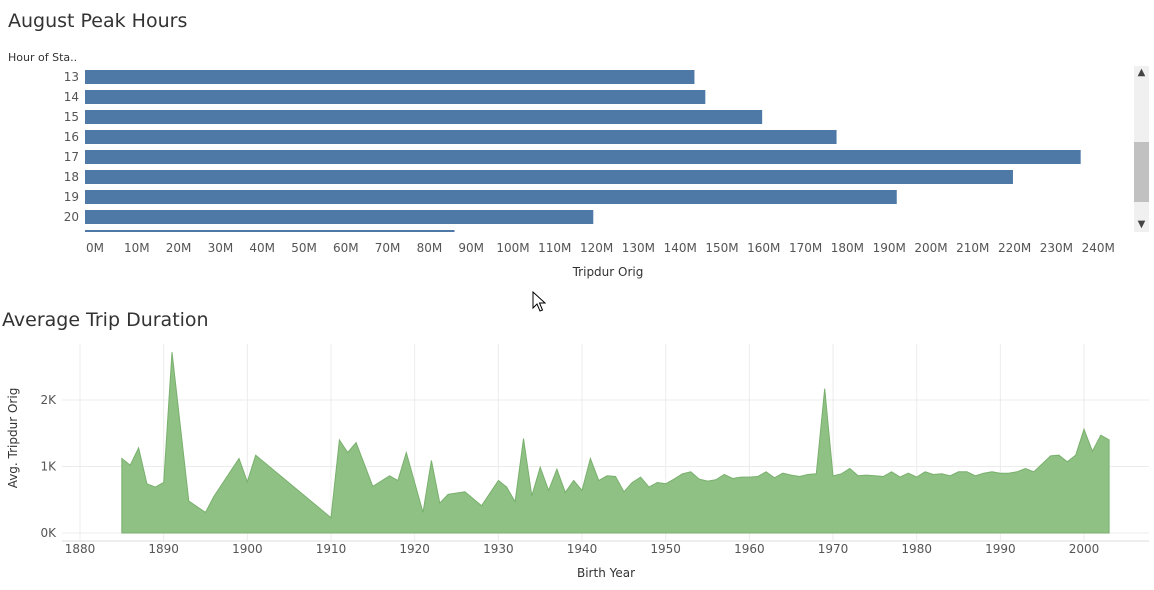  Describe the element at coordinates (48, 533) in the screenshot. I see `area-y-tick-label: 0K` at that location.